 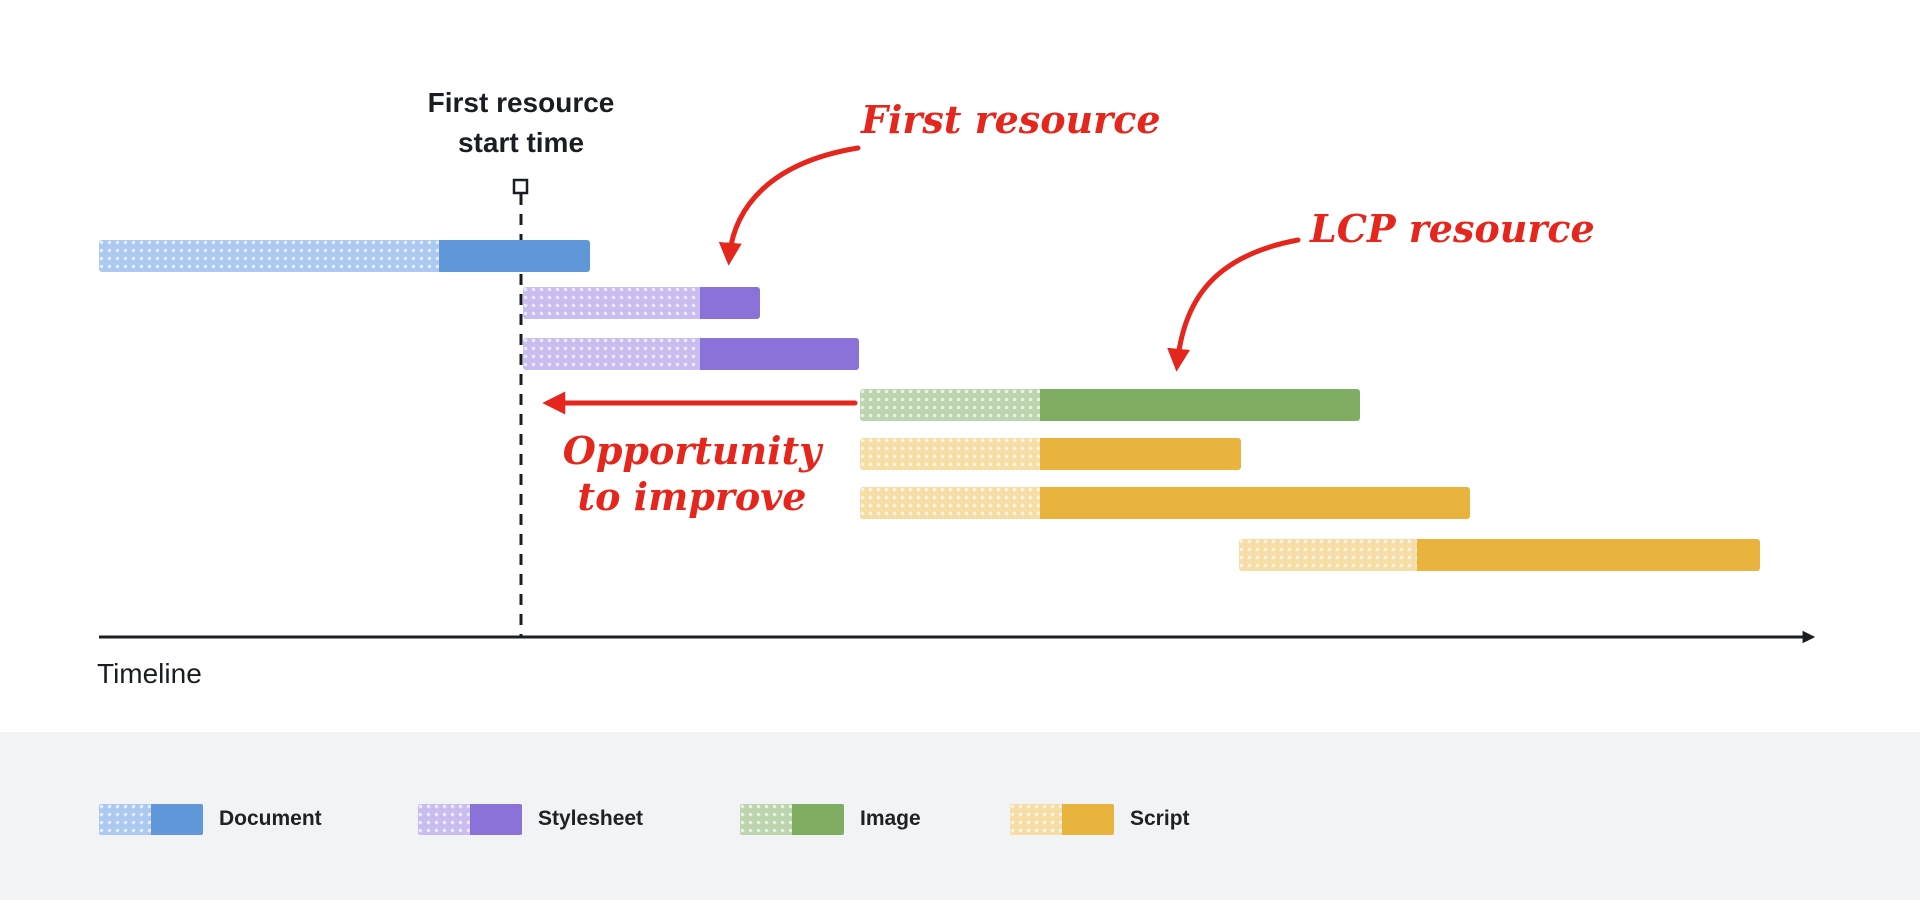 What do you see at coordinates (766, 819) in the screenshot?
I see `image-swatch-light` at bounding box center [766, 819].